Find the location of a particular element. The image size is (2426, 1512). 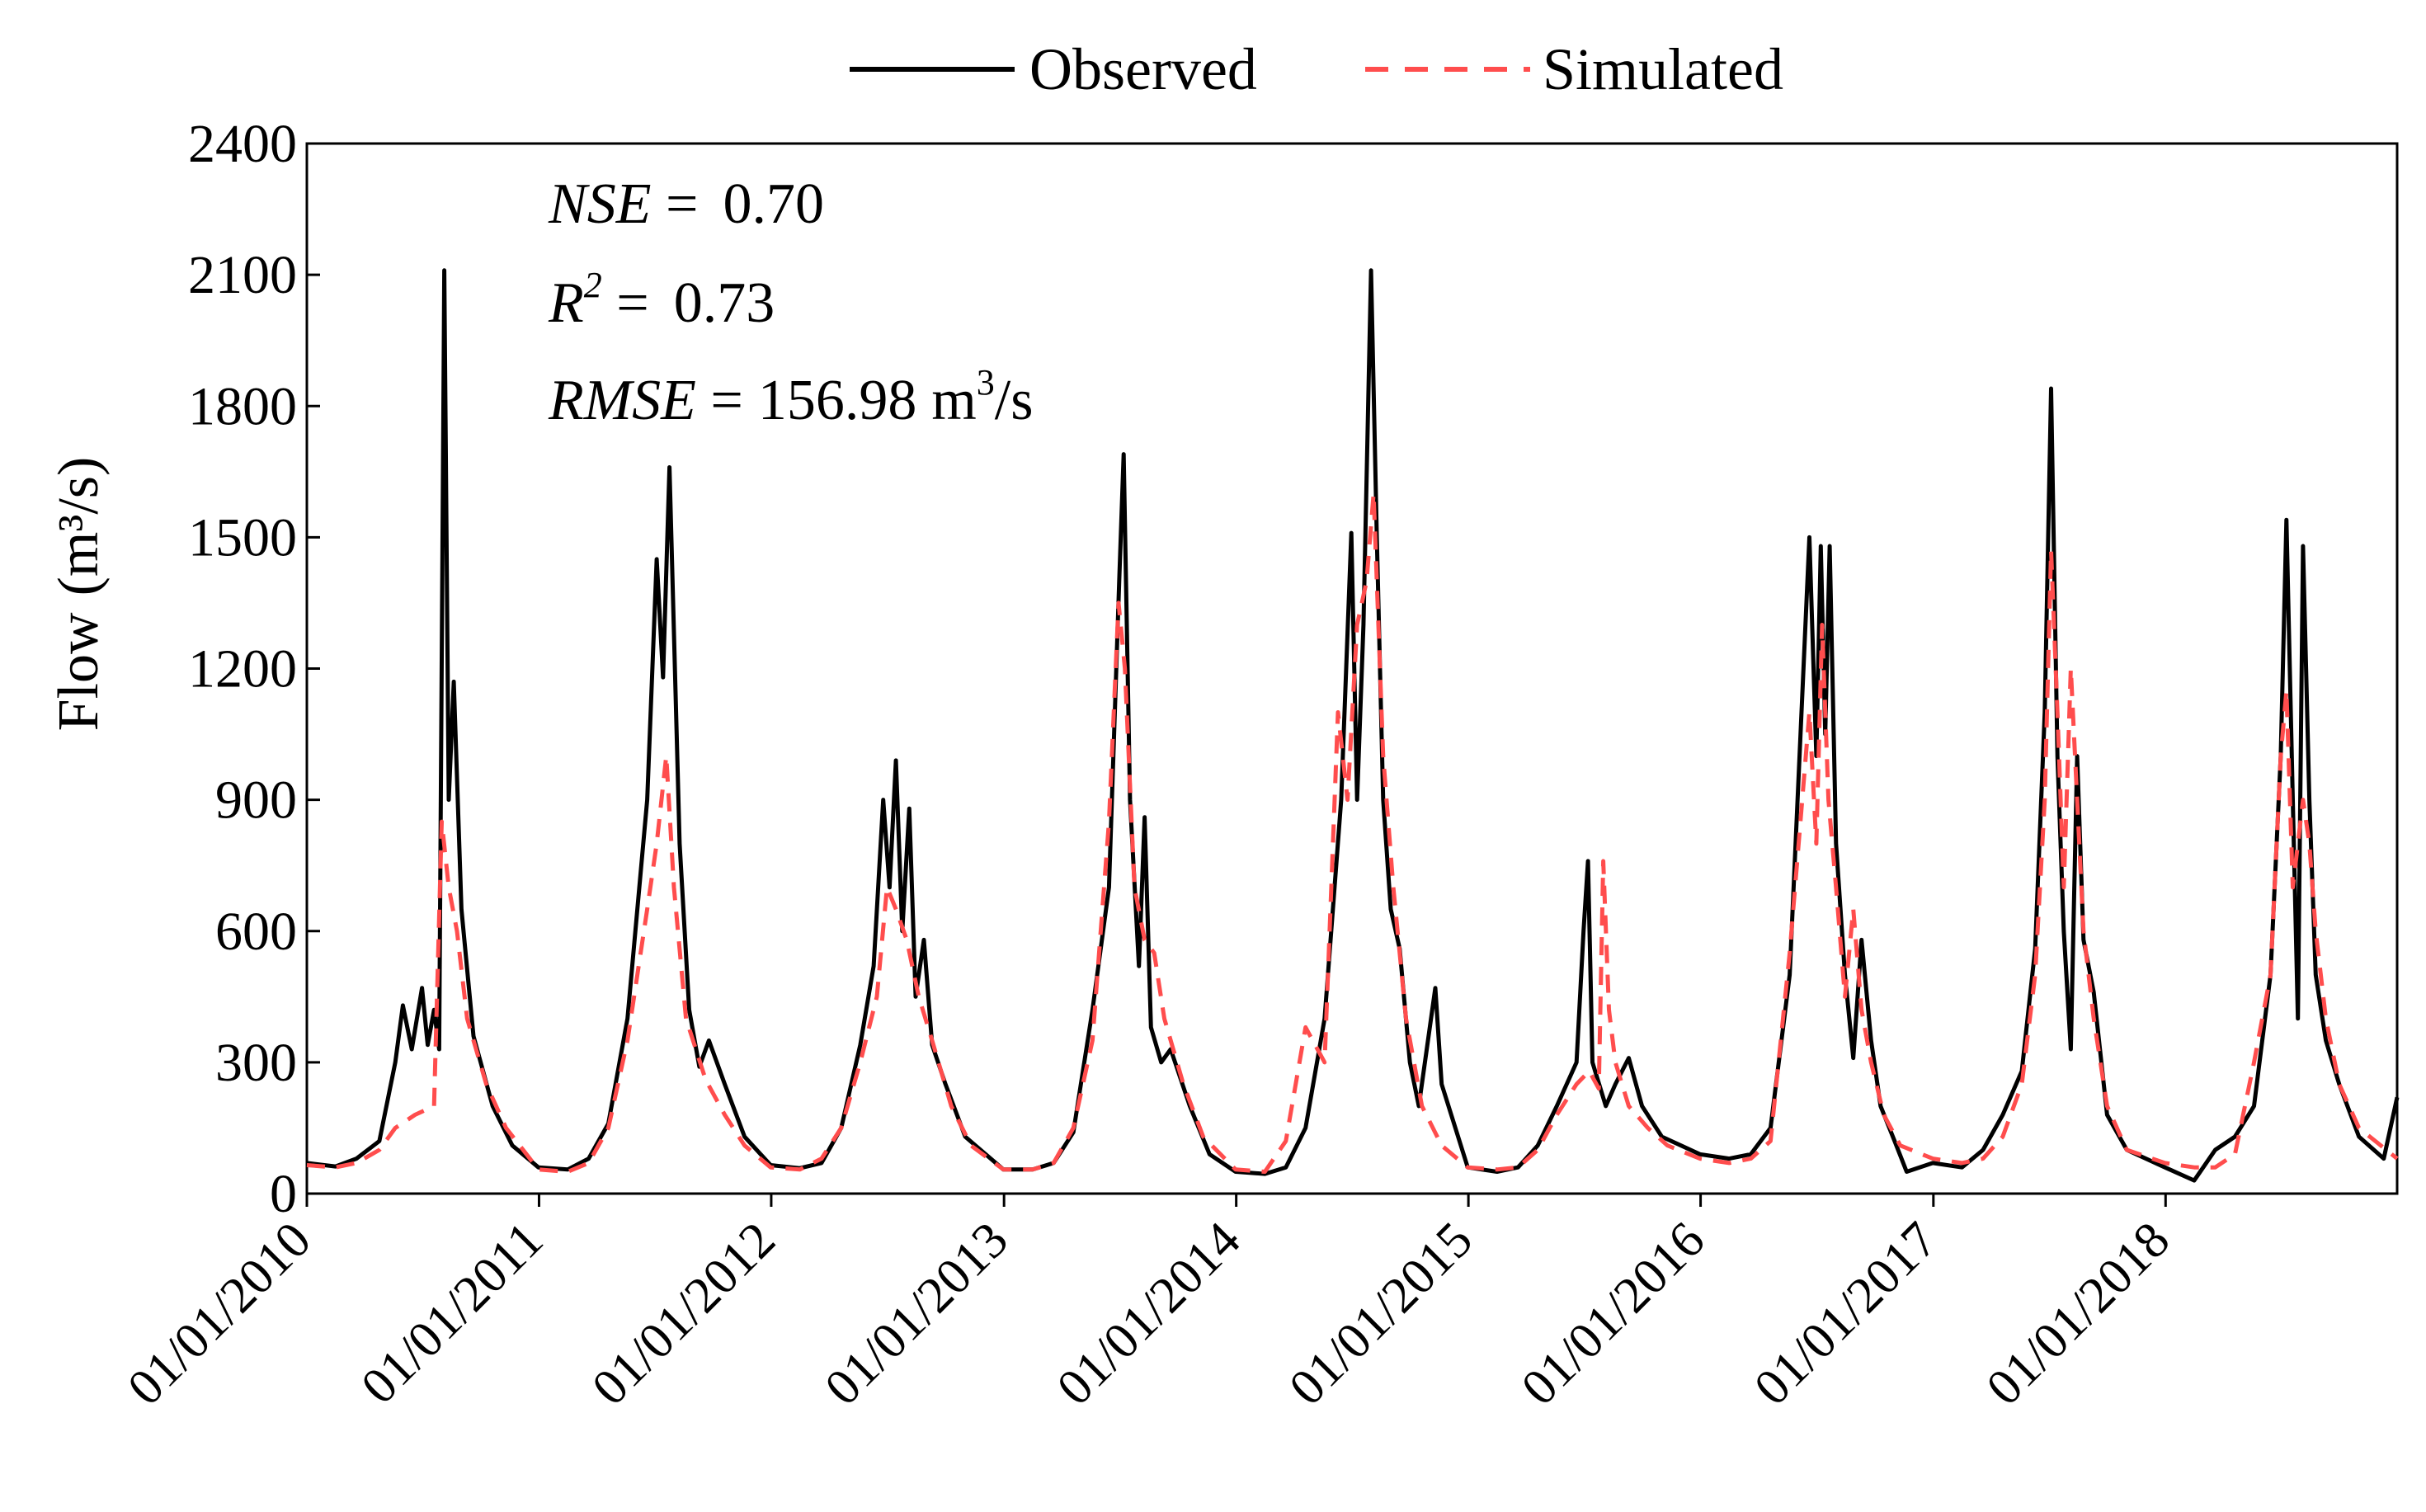

rmse-unit-rest: /s is located at coordinates (1014, 400).